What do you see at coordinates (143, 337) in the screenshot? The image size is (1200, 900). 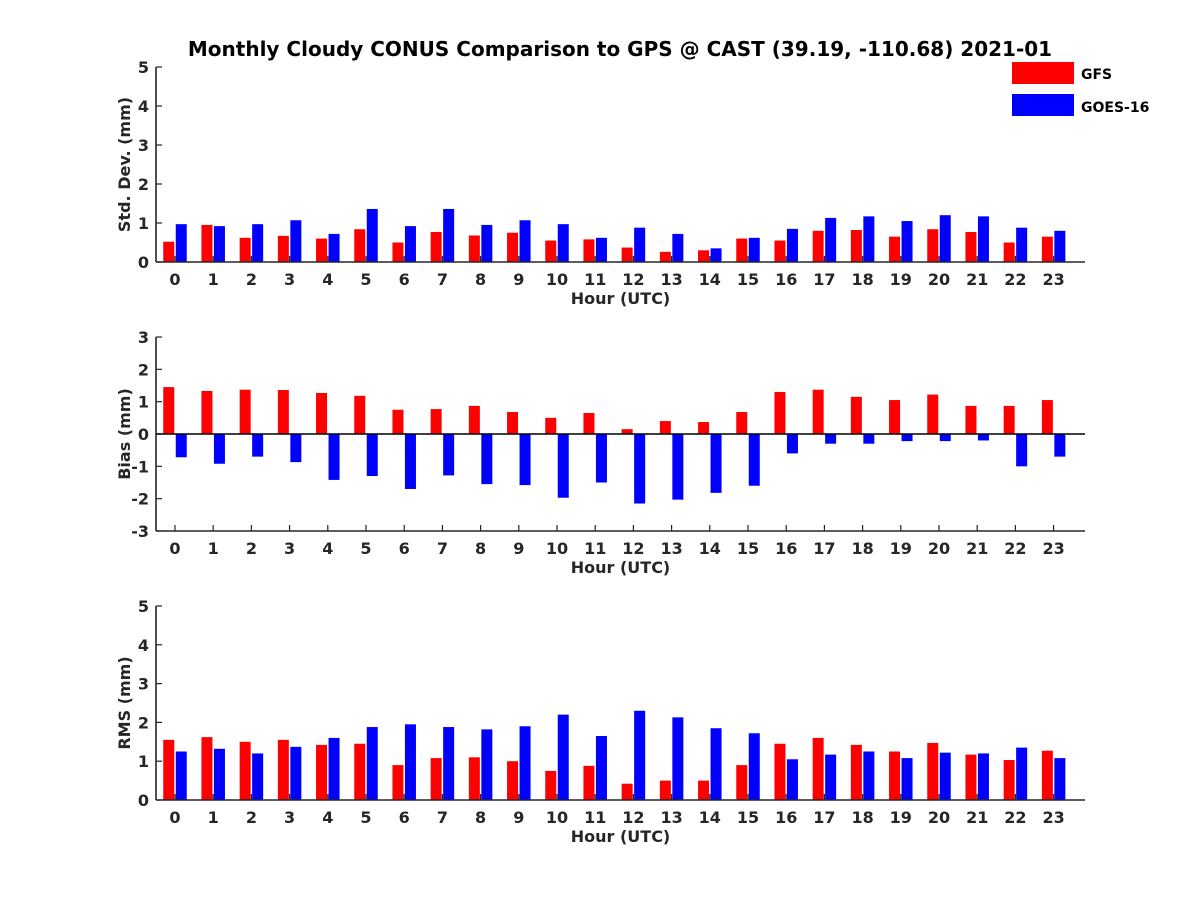 I see `y-tick-label: 3` at bounding box center [143, 337].